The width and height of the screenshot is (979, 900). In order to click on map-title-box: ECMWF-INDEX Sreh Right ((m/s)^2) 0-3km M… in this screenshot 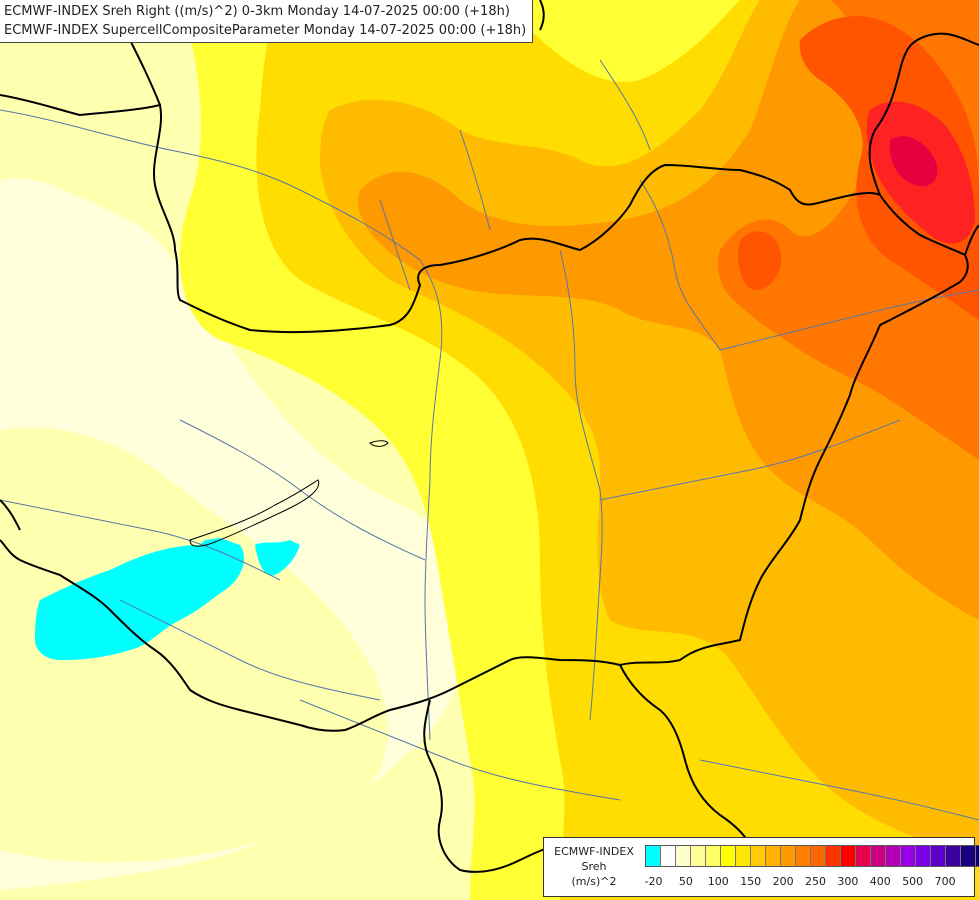, I will do `click(267, 21)`.